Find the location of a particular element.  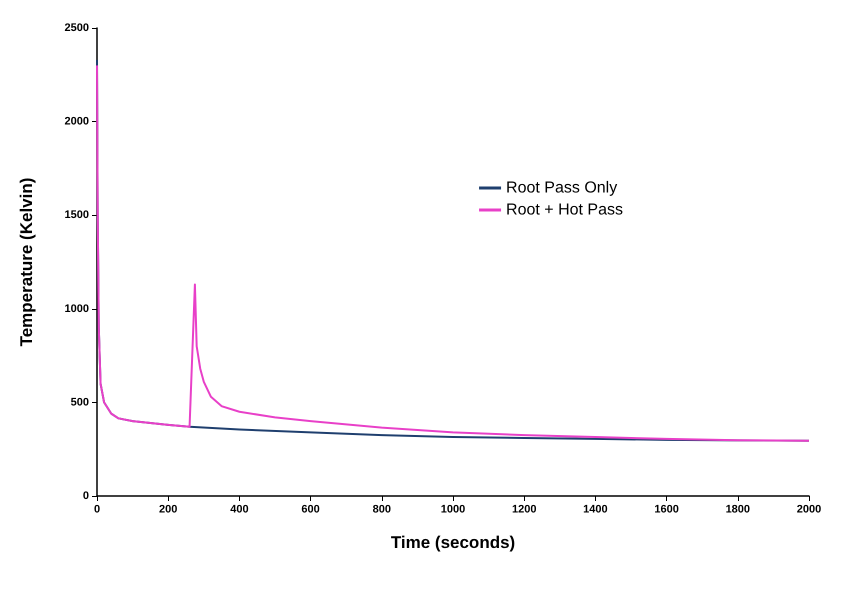

x-axis-title: Time (seconds) is located at coordinates (453, 542).